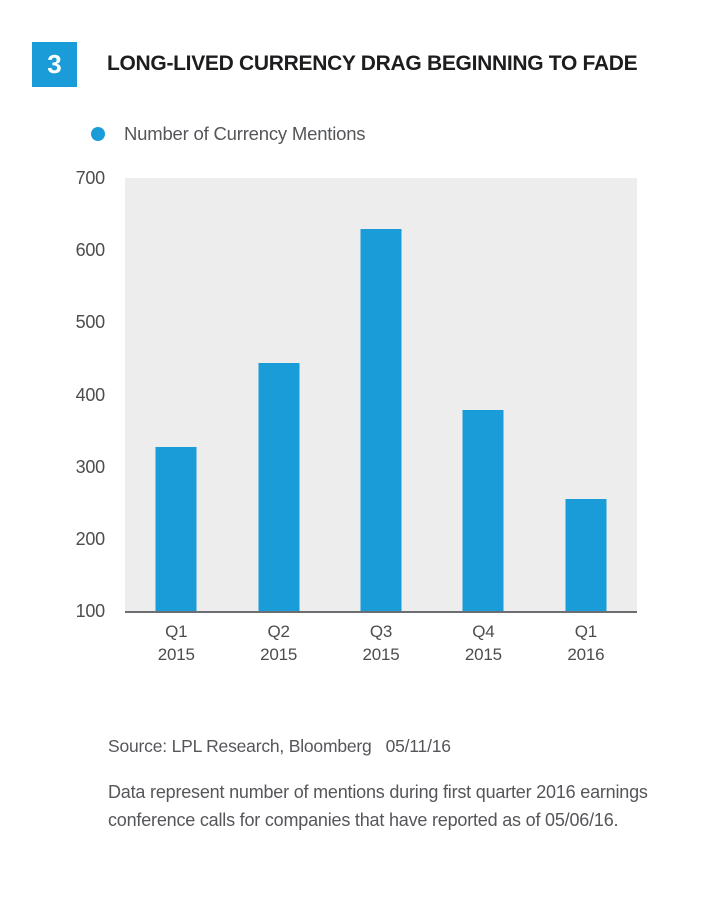 The width and height of the screenshot is (728, 908). I want to click on source-line: Source: LPL Research, Bloomberg 05/11/16, so click(279, 746).